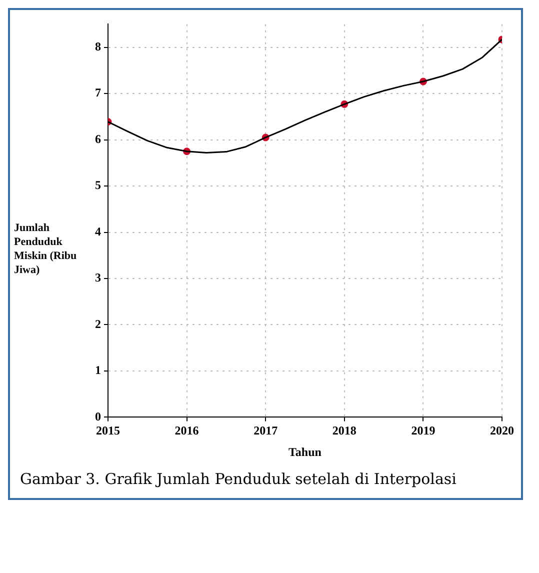 Image resolution: width=539 pixels, height=573 pixels. Describe the element at coordinates (98, 277) in the screenshot. I see `y-tick-label: 3` at that location.